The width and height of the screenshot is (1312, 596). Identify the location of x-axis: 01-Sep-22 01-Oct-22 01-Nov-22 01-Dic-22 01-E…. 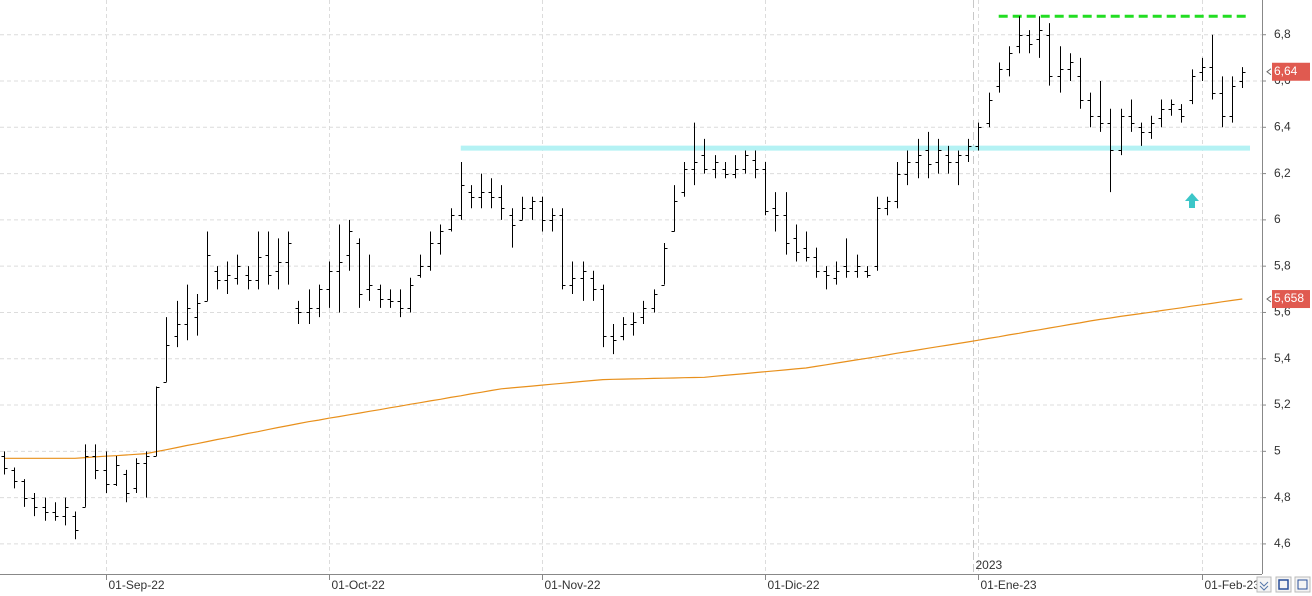
(683, 583).